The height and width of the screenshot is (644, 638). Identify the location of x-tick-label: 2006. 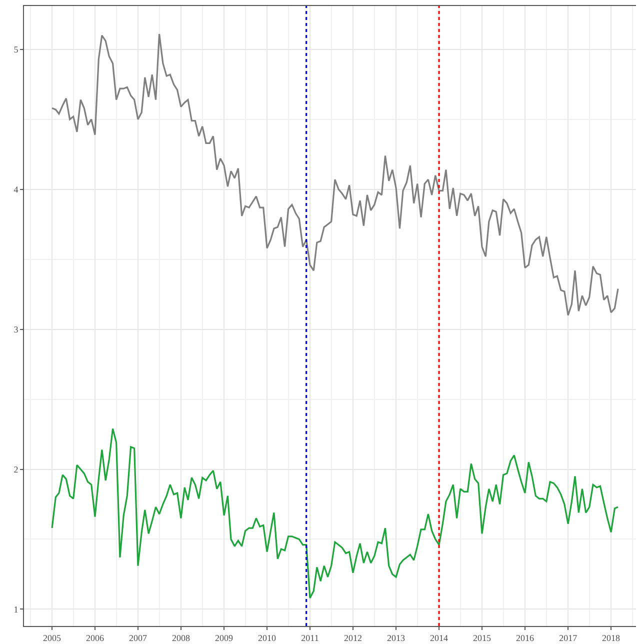
(95, 637).